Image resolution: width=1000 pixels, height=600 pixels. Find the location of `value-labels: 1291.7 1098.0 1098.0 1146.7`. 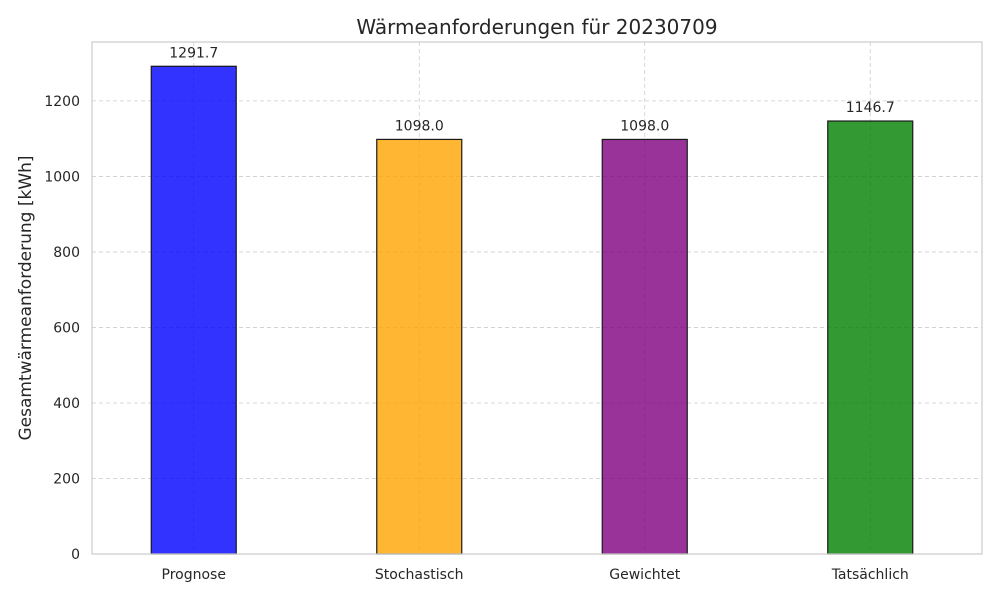

value-labels: 1291.7 1098.0 1098.0 1146.7 is located at coordinates (532, 89).